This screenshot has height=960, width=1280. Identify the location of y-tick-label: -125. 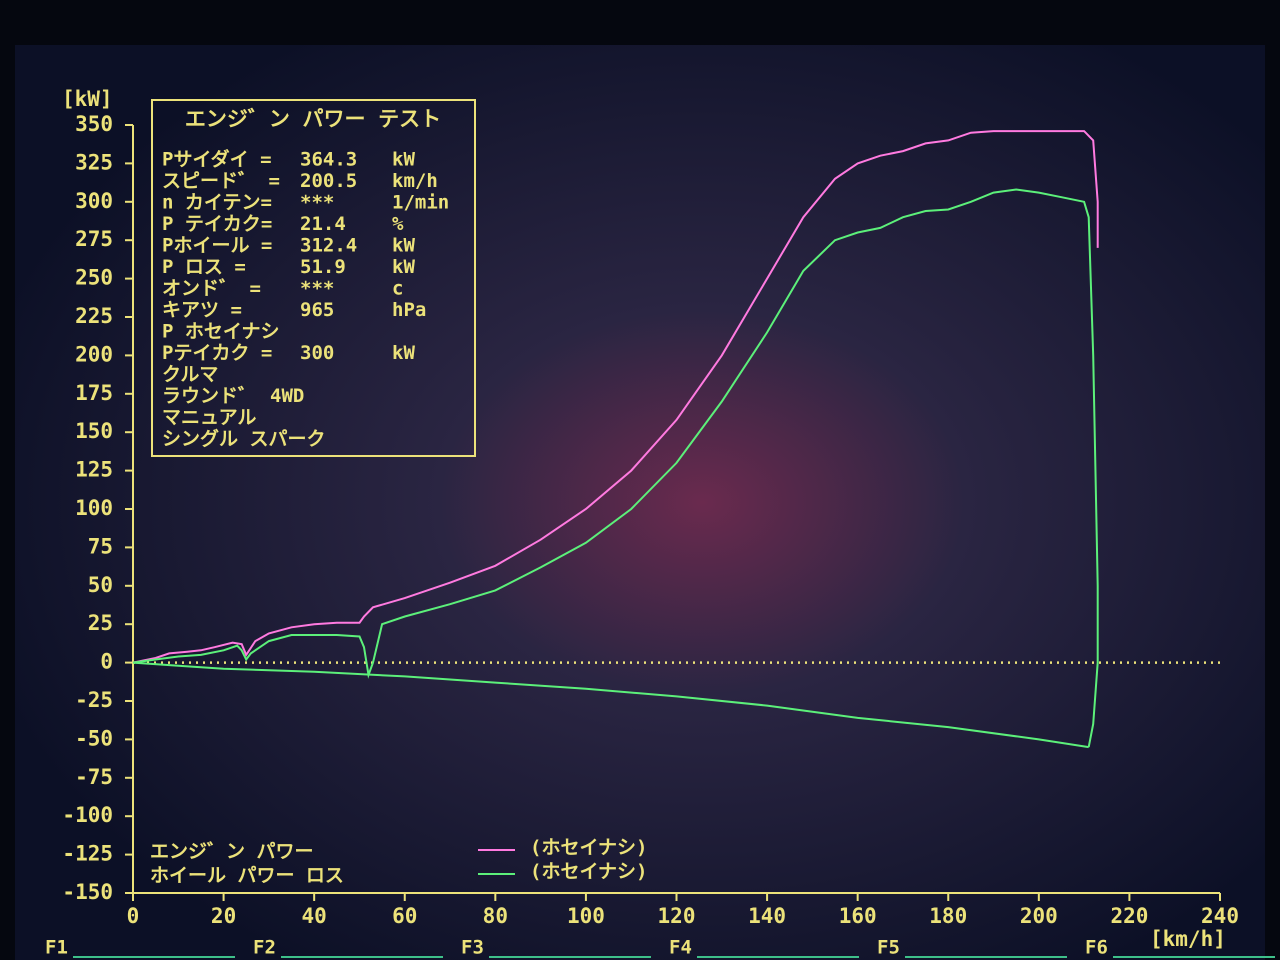
(87, 854).